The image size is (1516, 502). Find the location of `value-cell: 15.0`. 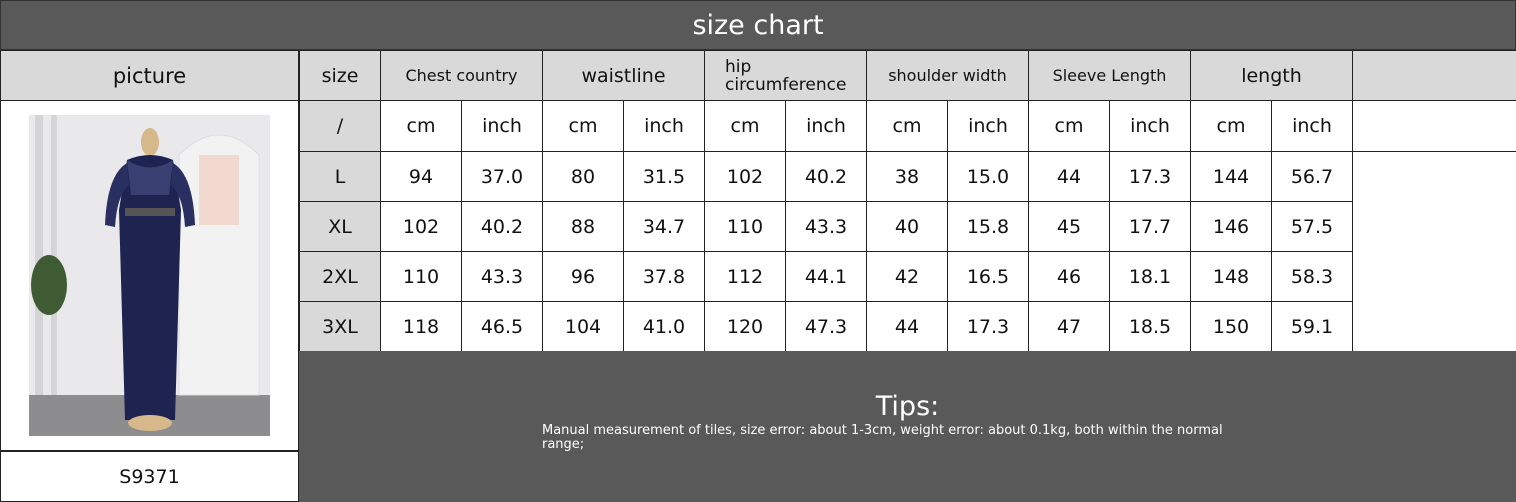

value-cell: 15.0 is located at coordinates (988, 176).